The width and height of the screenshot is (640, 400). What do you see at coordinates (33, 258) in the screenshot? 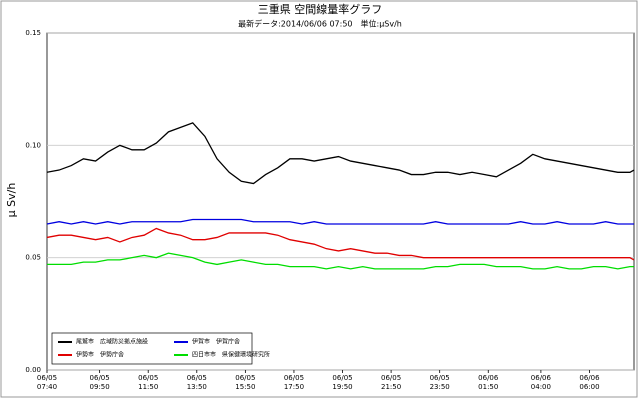
I see `y-tick-label: 0.05` at bounding box center [33, 258].